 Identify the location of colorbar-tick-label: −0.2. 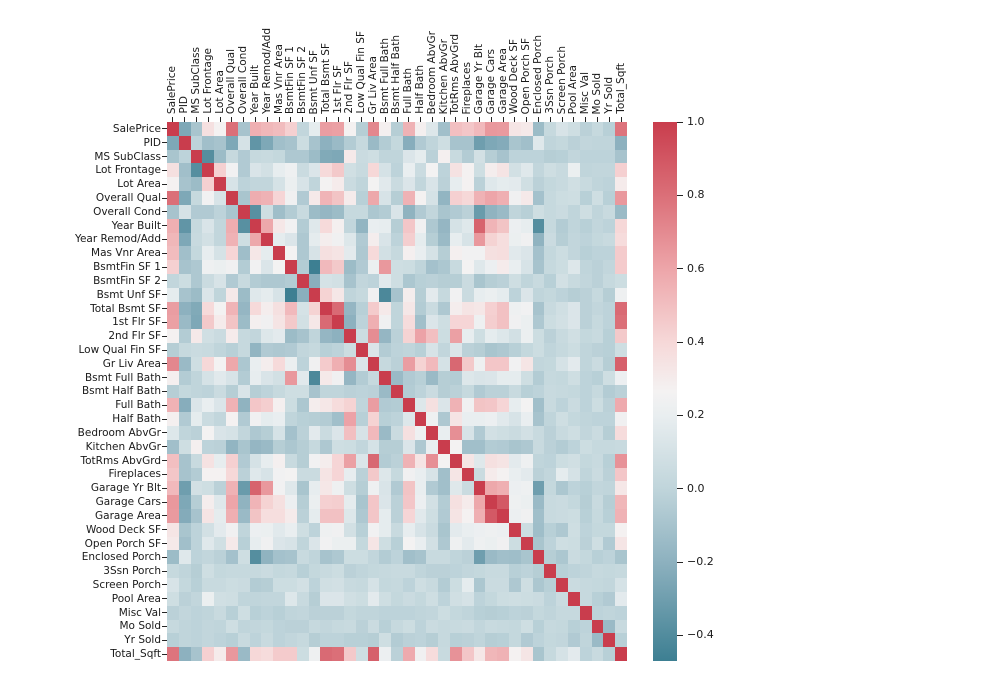
(700, 561).